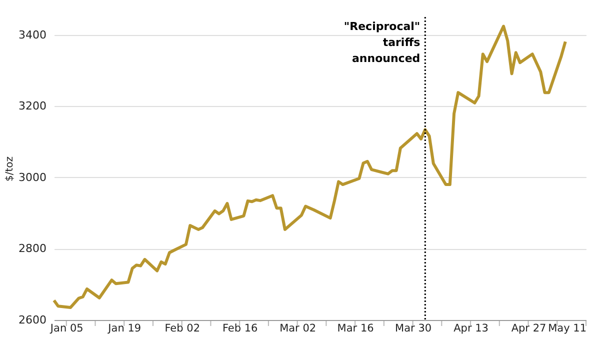  Describe the element at coordinates (528, 328) in the screenshot. I see `x-tick-label: Apr 27` at that location.